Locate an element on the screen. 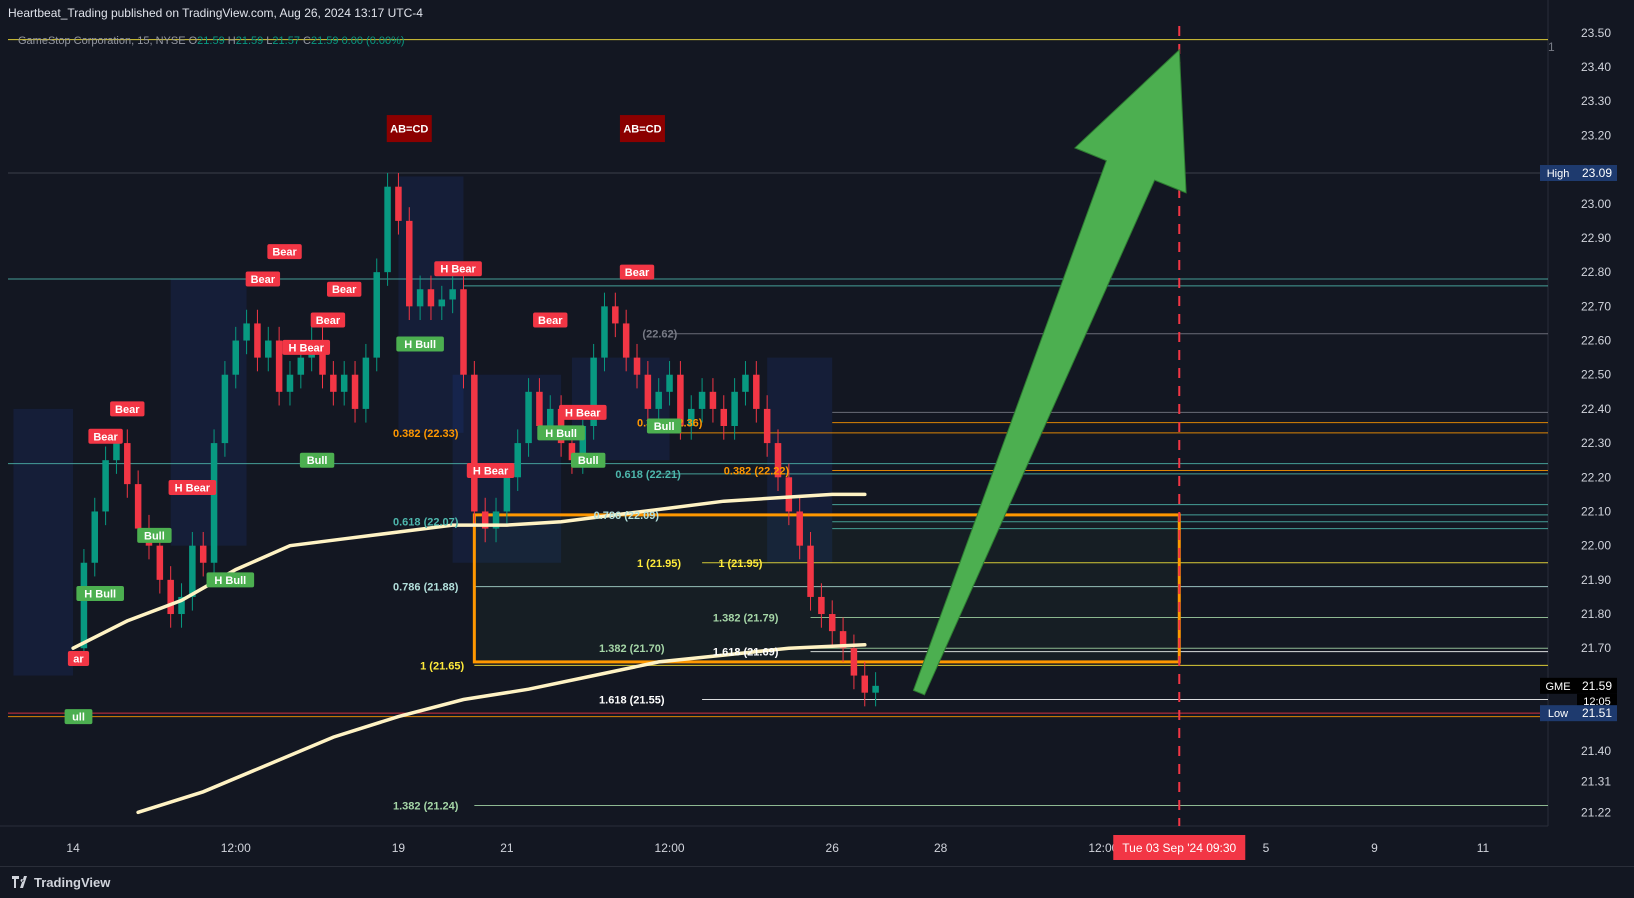 Image resolution: width=1634 pixels, height=898 pixels. open-value: 21.59 is located at coordinates (211, 41).